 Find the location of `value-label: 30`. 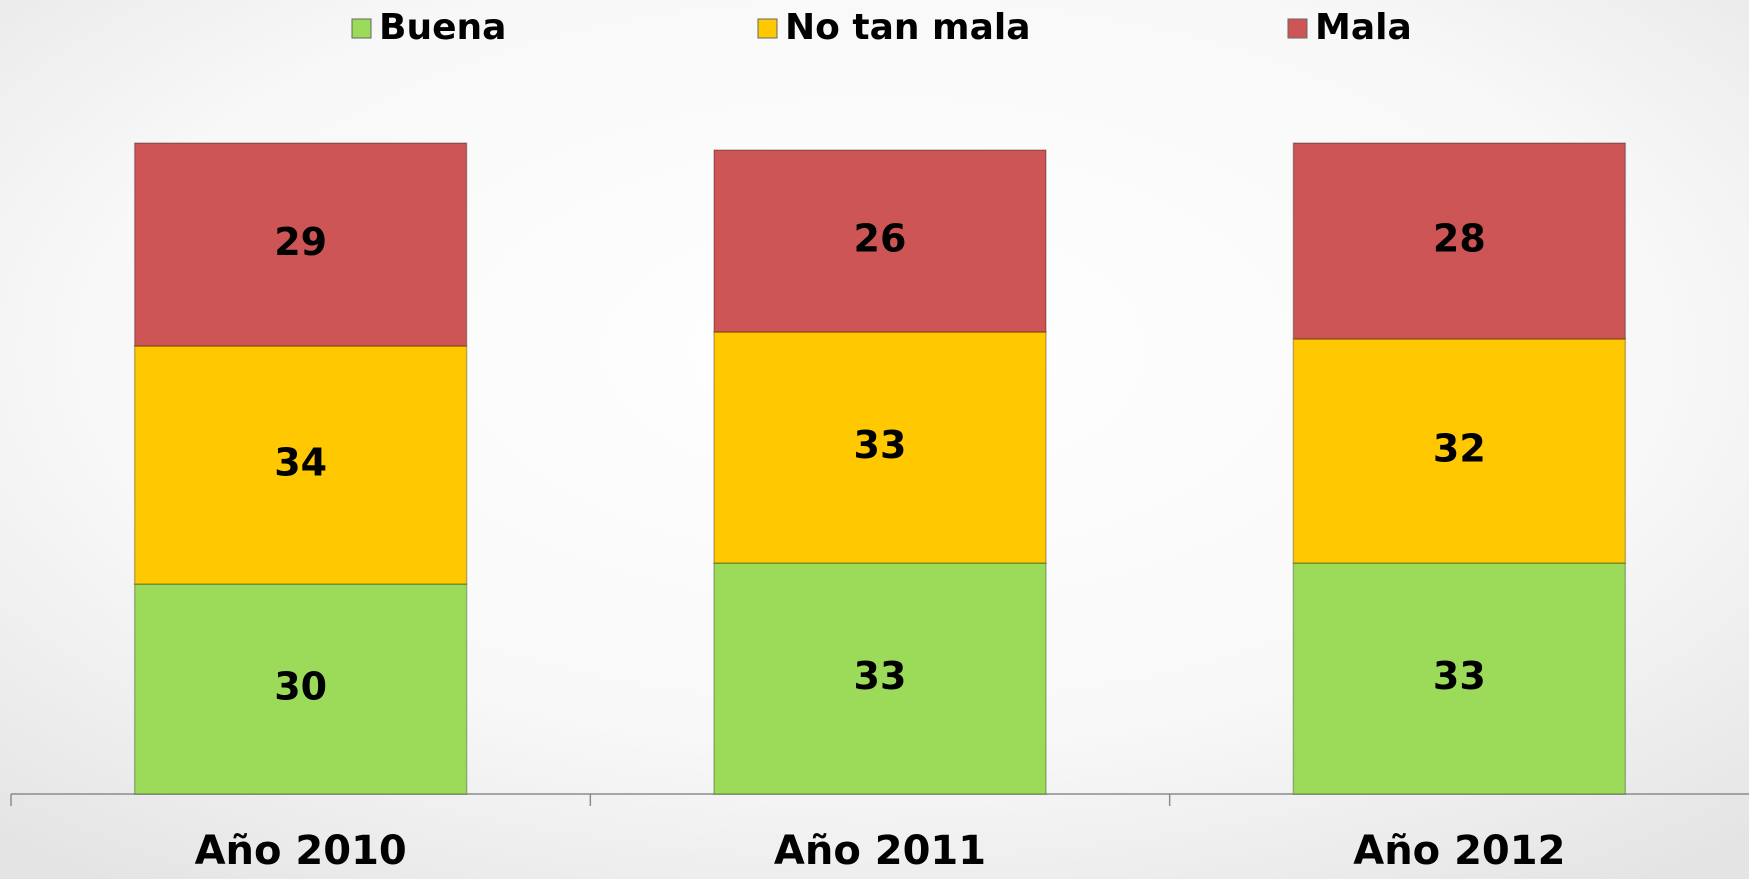

value-label: 30 is located at coordinates (300, 687).